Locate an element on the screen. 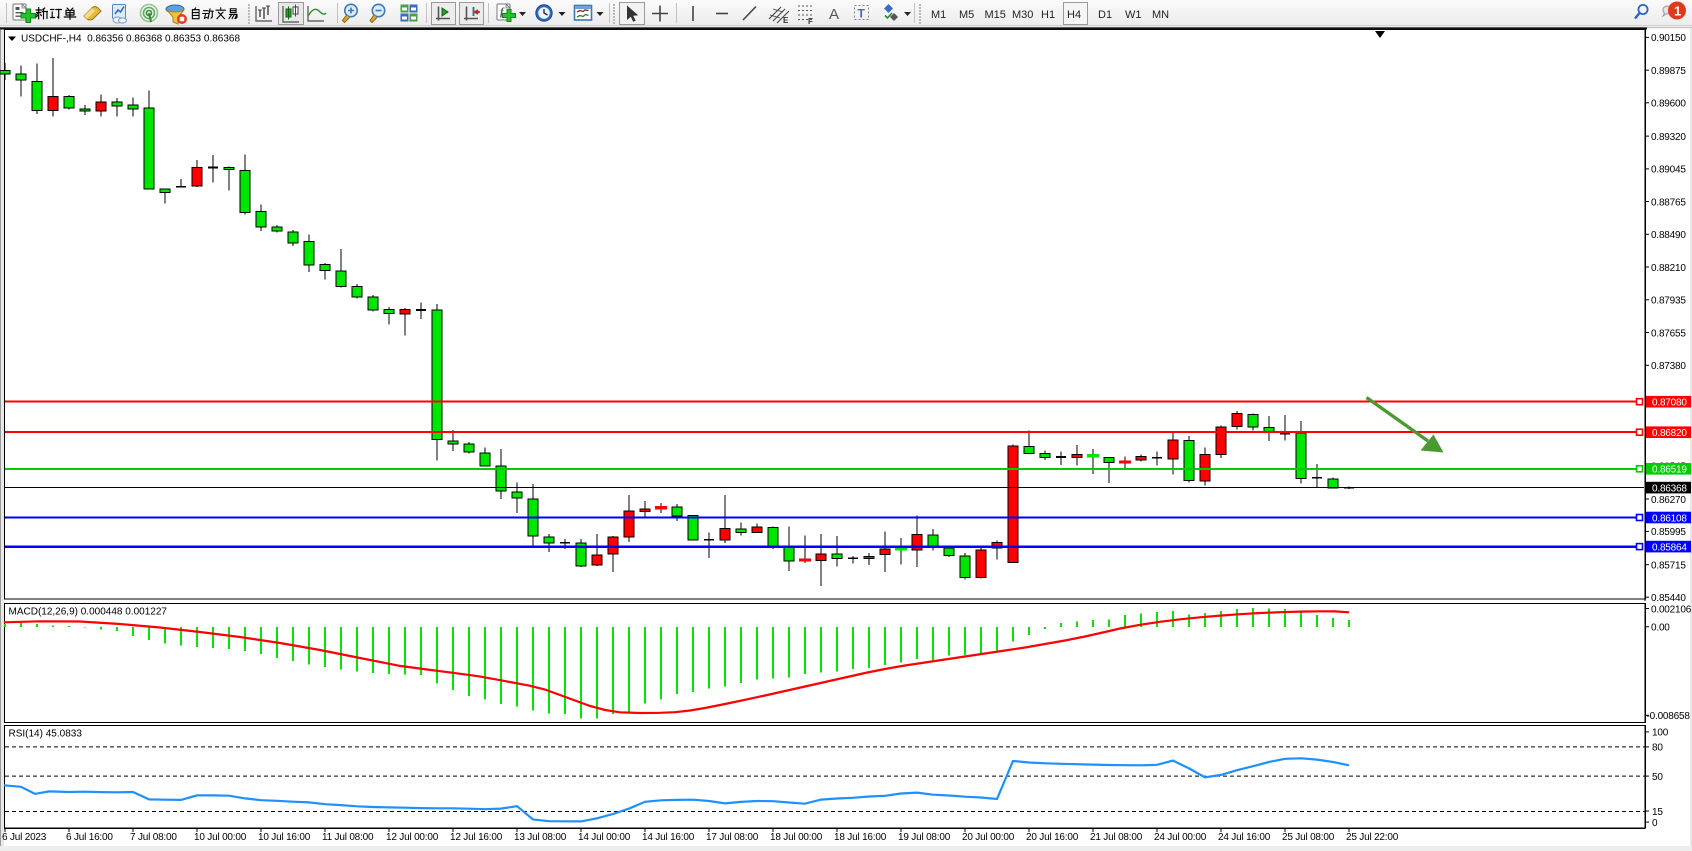 The image size is (1692, 851). svg-text: 14 Jul 00:00 is located at coordinates (604, 837).